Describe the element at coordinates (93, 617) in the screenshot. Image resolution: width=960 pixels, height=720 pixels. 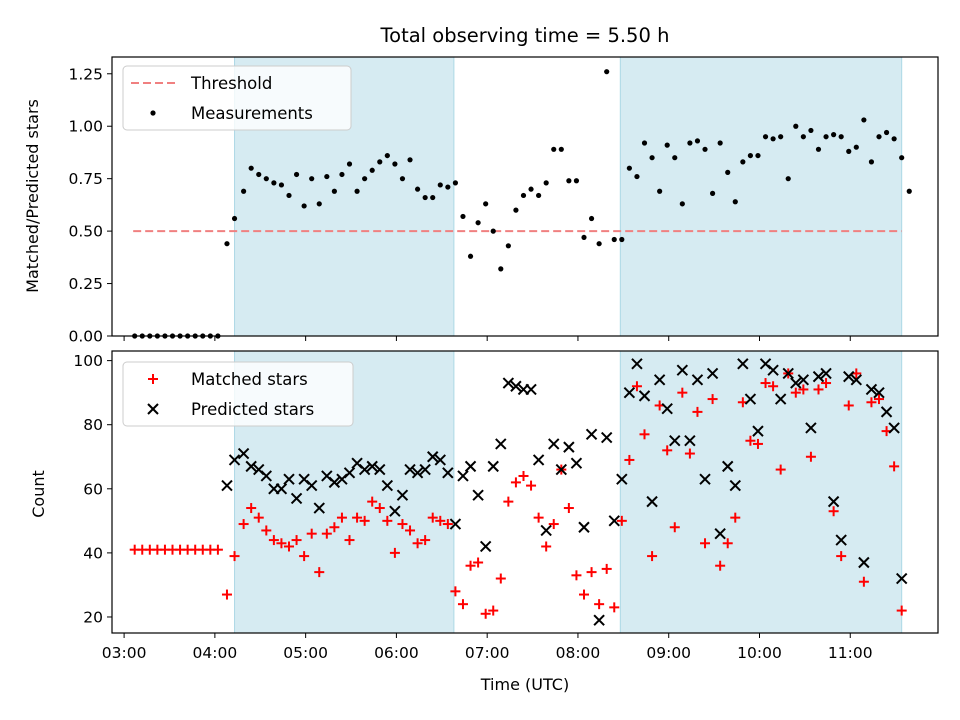
I see `y-tick-label: 20` at that location.